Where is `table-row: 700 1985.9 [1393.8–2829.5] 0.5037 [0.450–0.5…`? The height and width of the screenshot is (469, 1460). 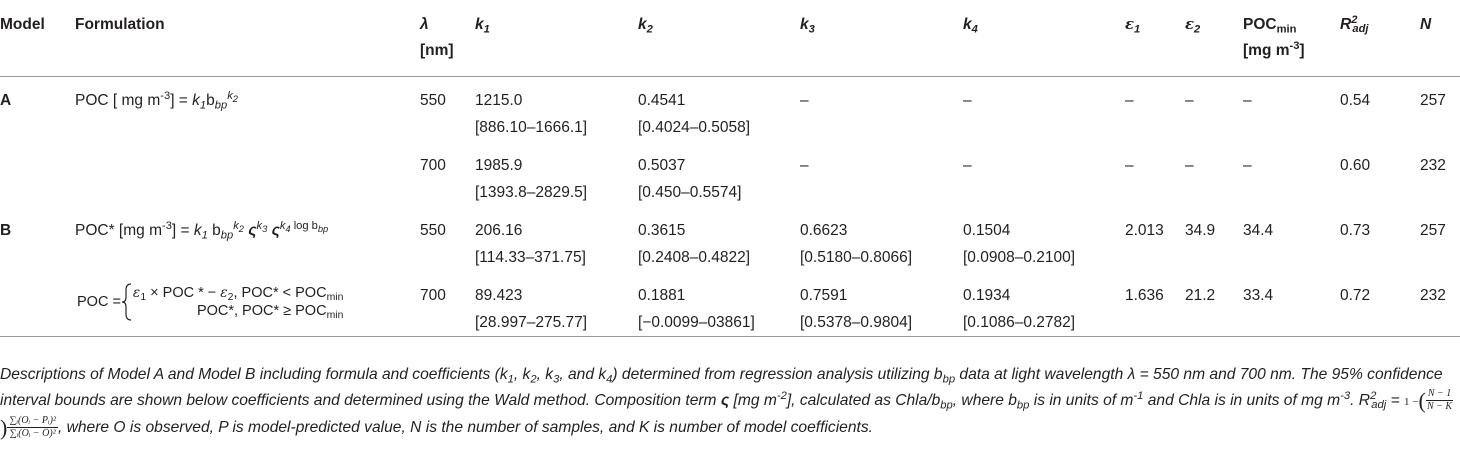 table-row: 700 1985.9 [1393.8–2829.5] 0.5037 [0.450–0.5… is located at coordinates (730, 174).